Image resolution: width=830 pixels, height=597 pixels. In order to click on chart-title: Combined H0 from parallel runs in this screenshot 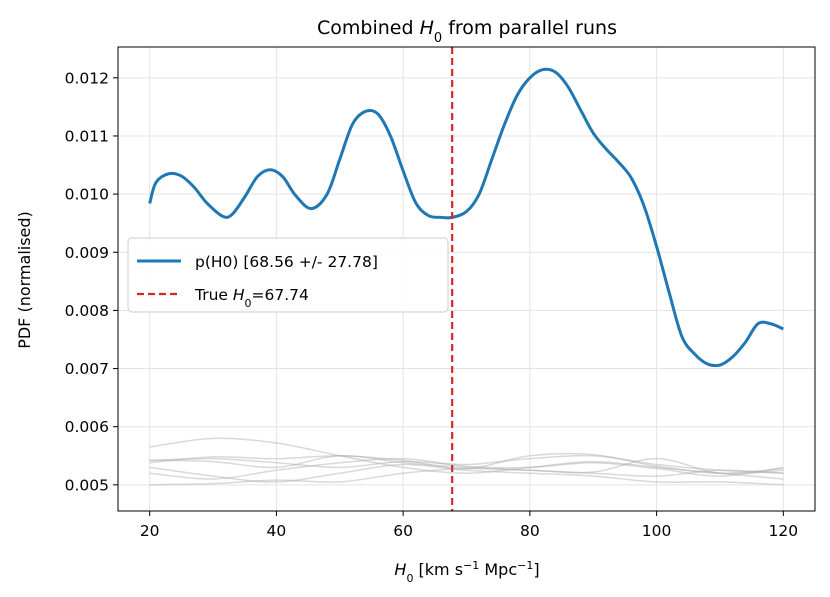, I will do `click(467, 31)`.